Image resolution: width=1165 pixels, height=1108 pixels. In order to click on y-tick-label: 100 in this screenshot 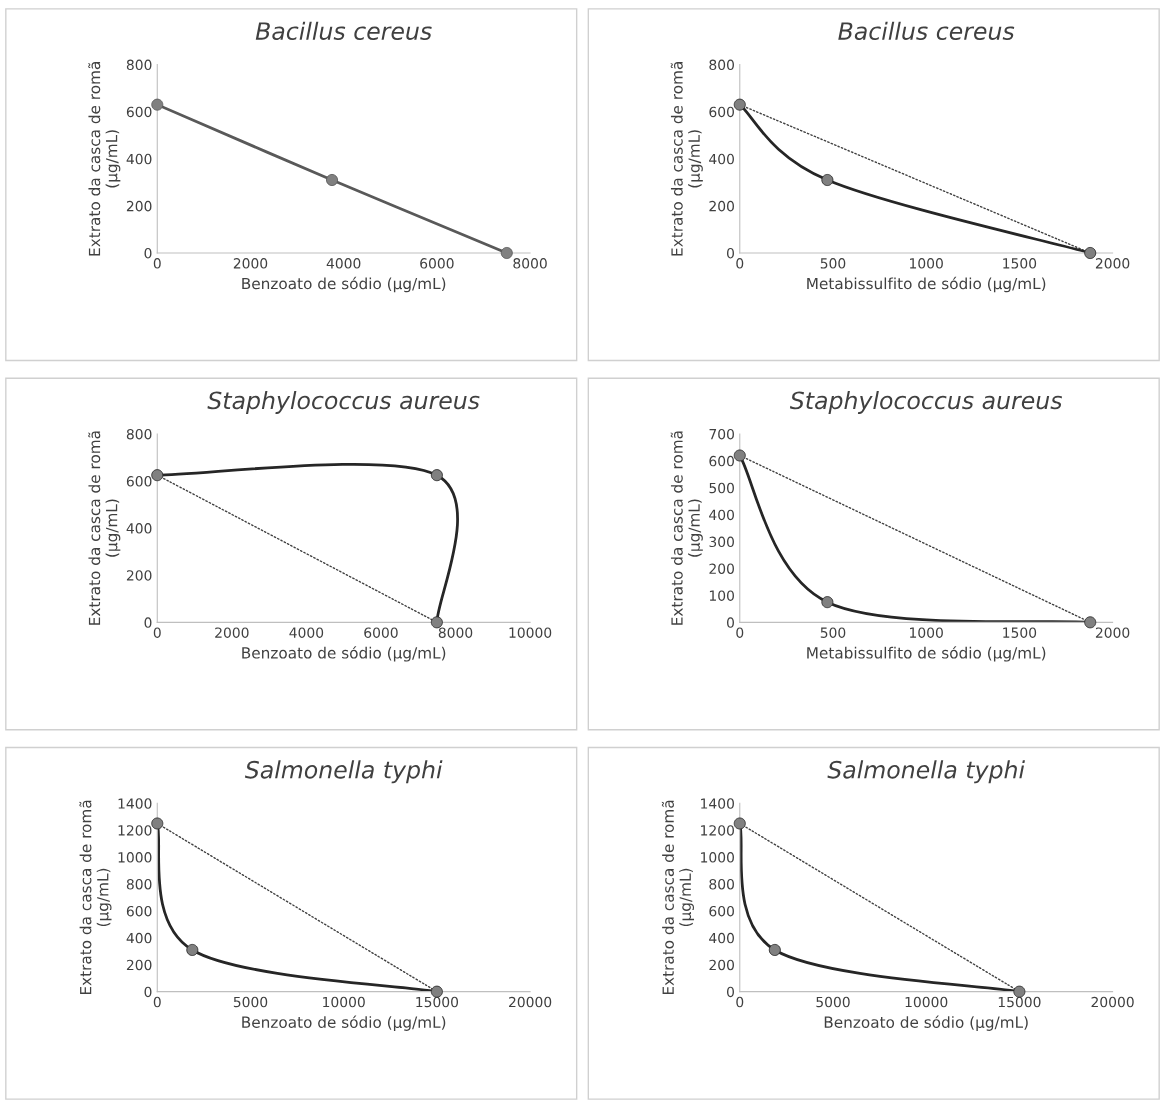, I will do `click(721, 595)`.